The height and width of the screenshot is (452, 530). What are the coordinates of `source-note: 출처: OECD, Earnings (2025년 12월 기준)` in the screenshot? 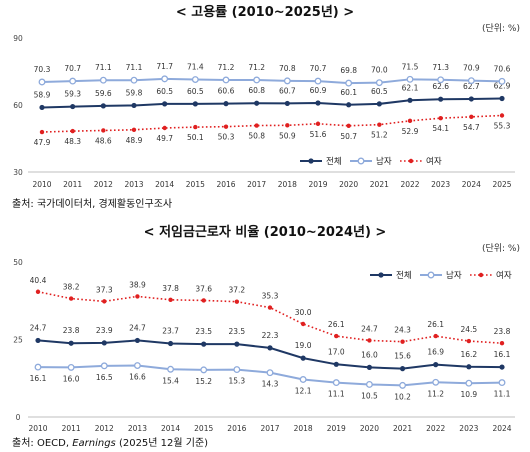 It's located at (110, 443).